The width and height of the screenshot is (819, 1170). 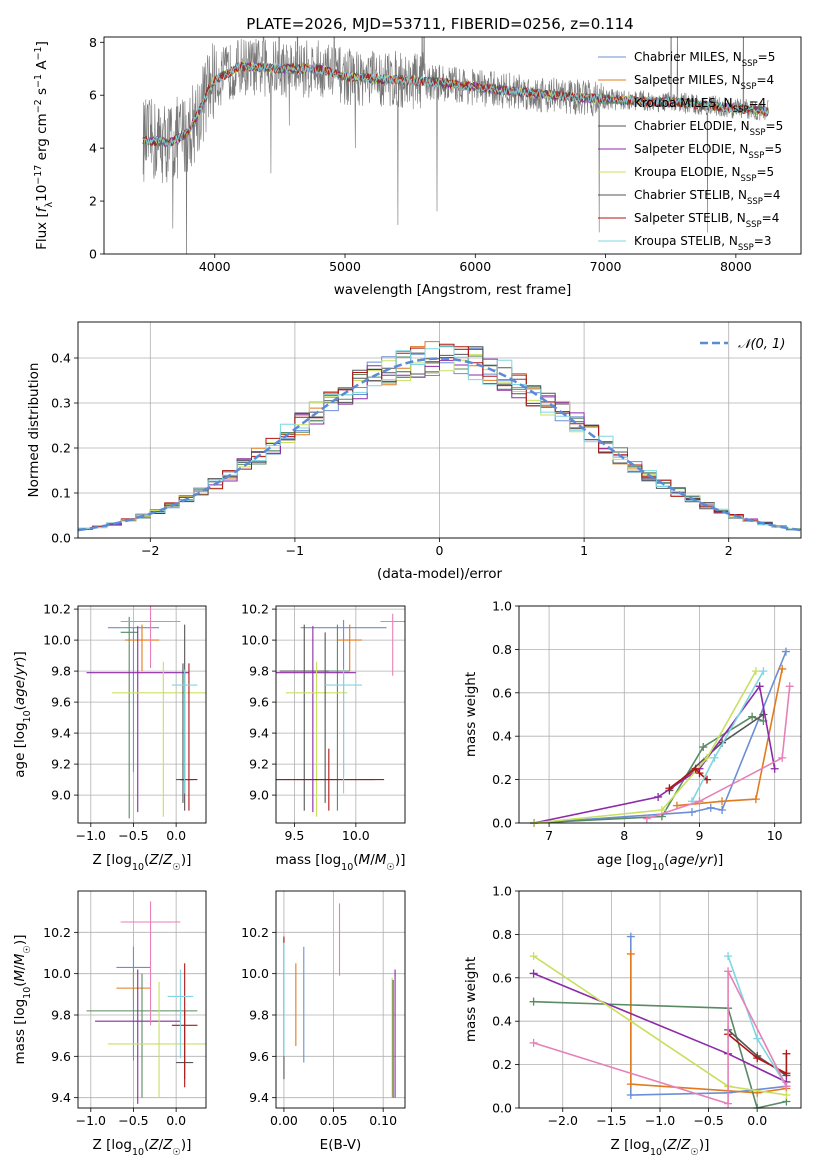 I want to click on x-tick-label: 0.00, so click(x=284, y=1120).